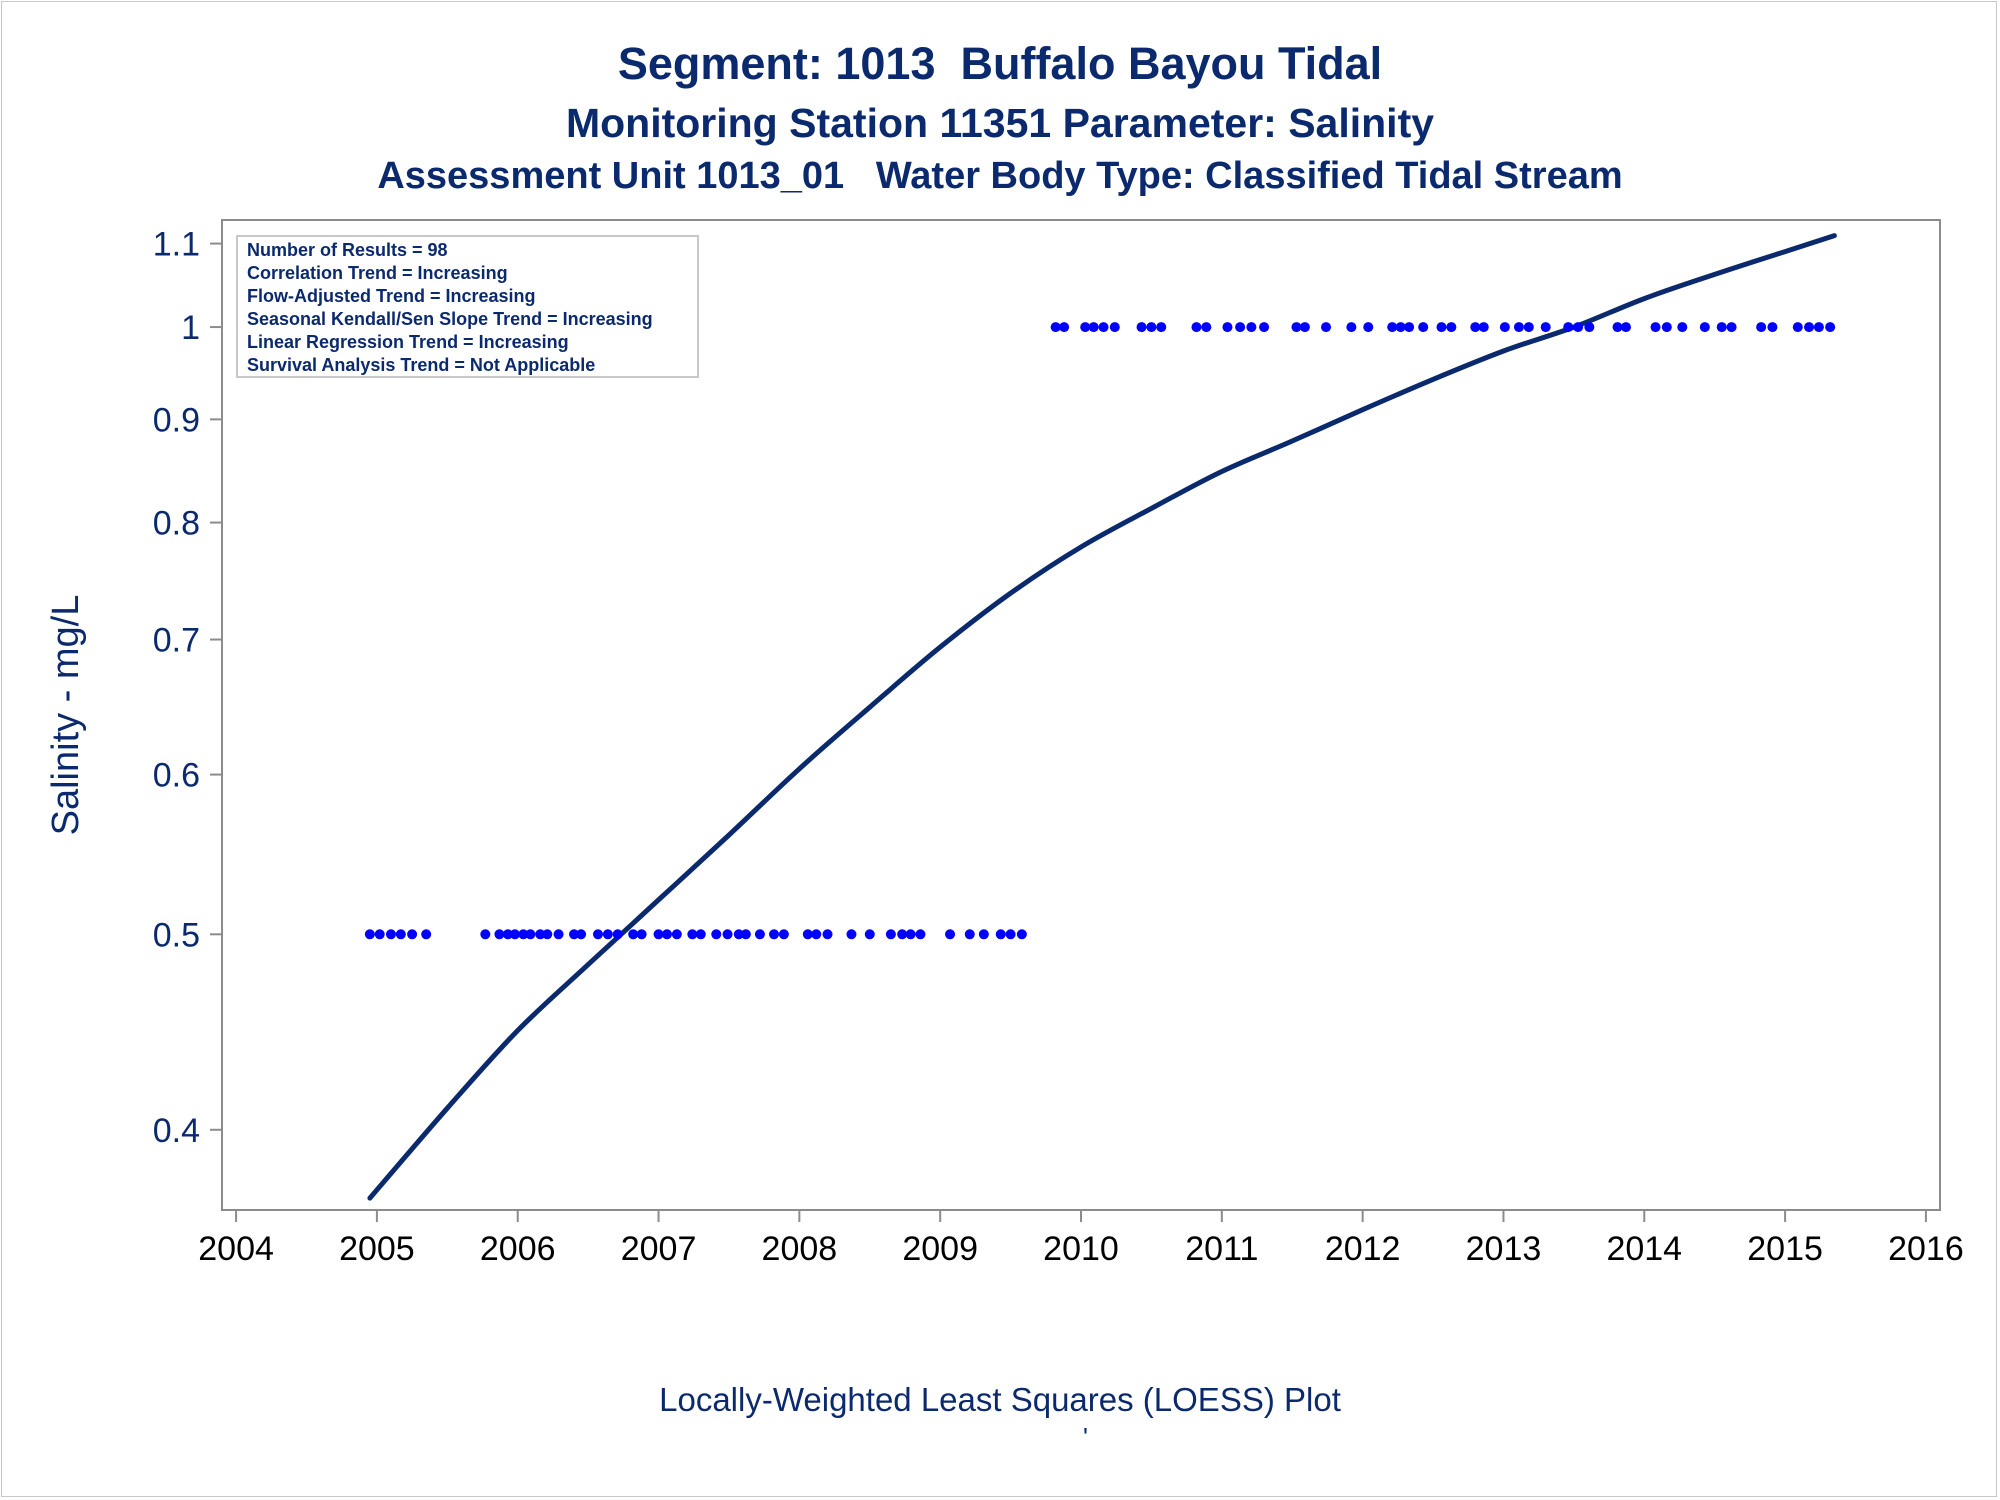 The image size is (2000, 1500). What do you see at coordinates (659, 1249) in the screenshot?
I see `x-tick-label: 2007` at bounding box center [659, 1249].